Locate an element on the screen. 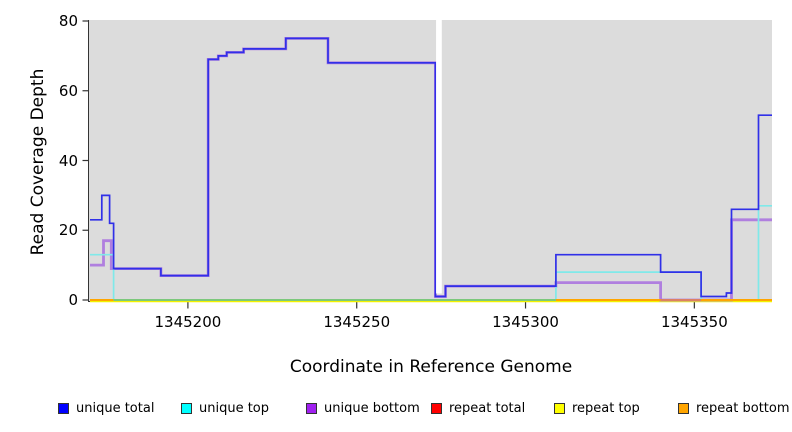 The image size is (792, 432). legend-item: unique top is located at coordinates (225, 408).